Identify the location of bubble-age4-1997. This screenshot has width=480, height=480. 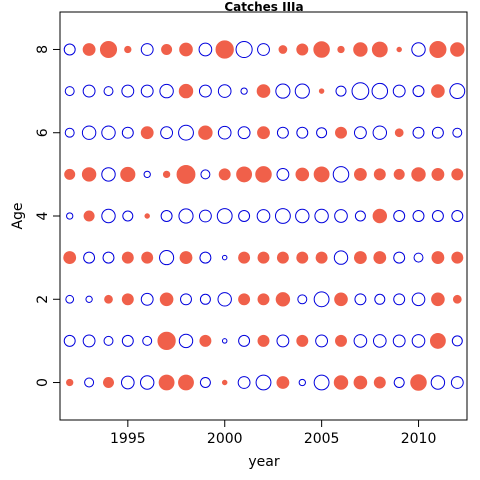
(166, 216).